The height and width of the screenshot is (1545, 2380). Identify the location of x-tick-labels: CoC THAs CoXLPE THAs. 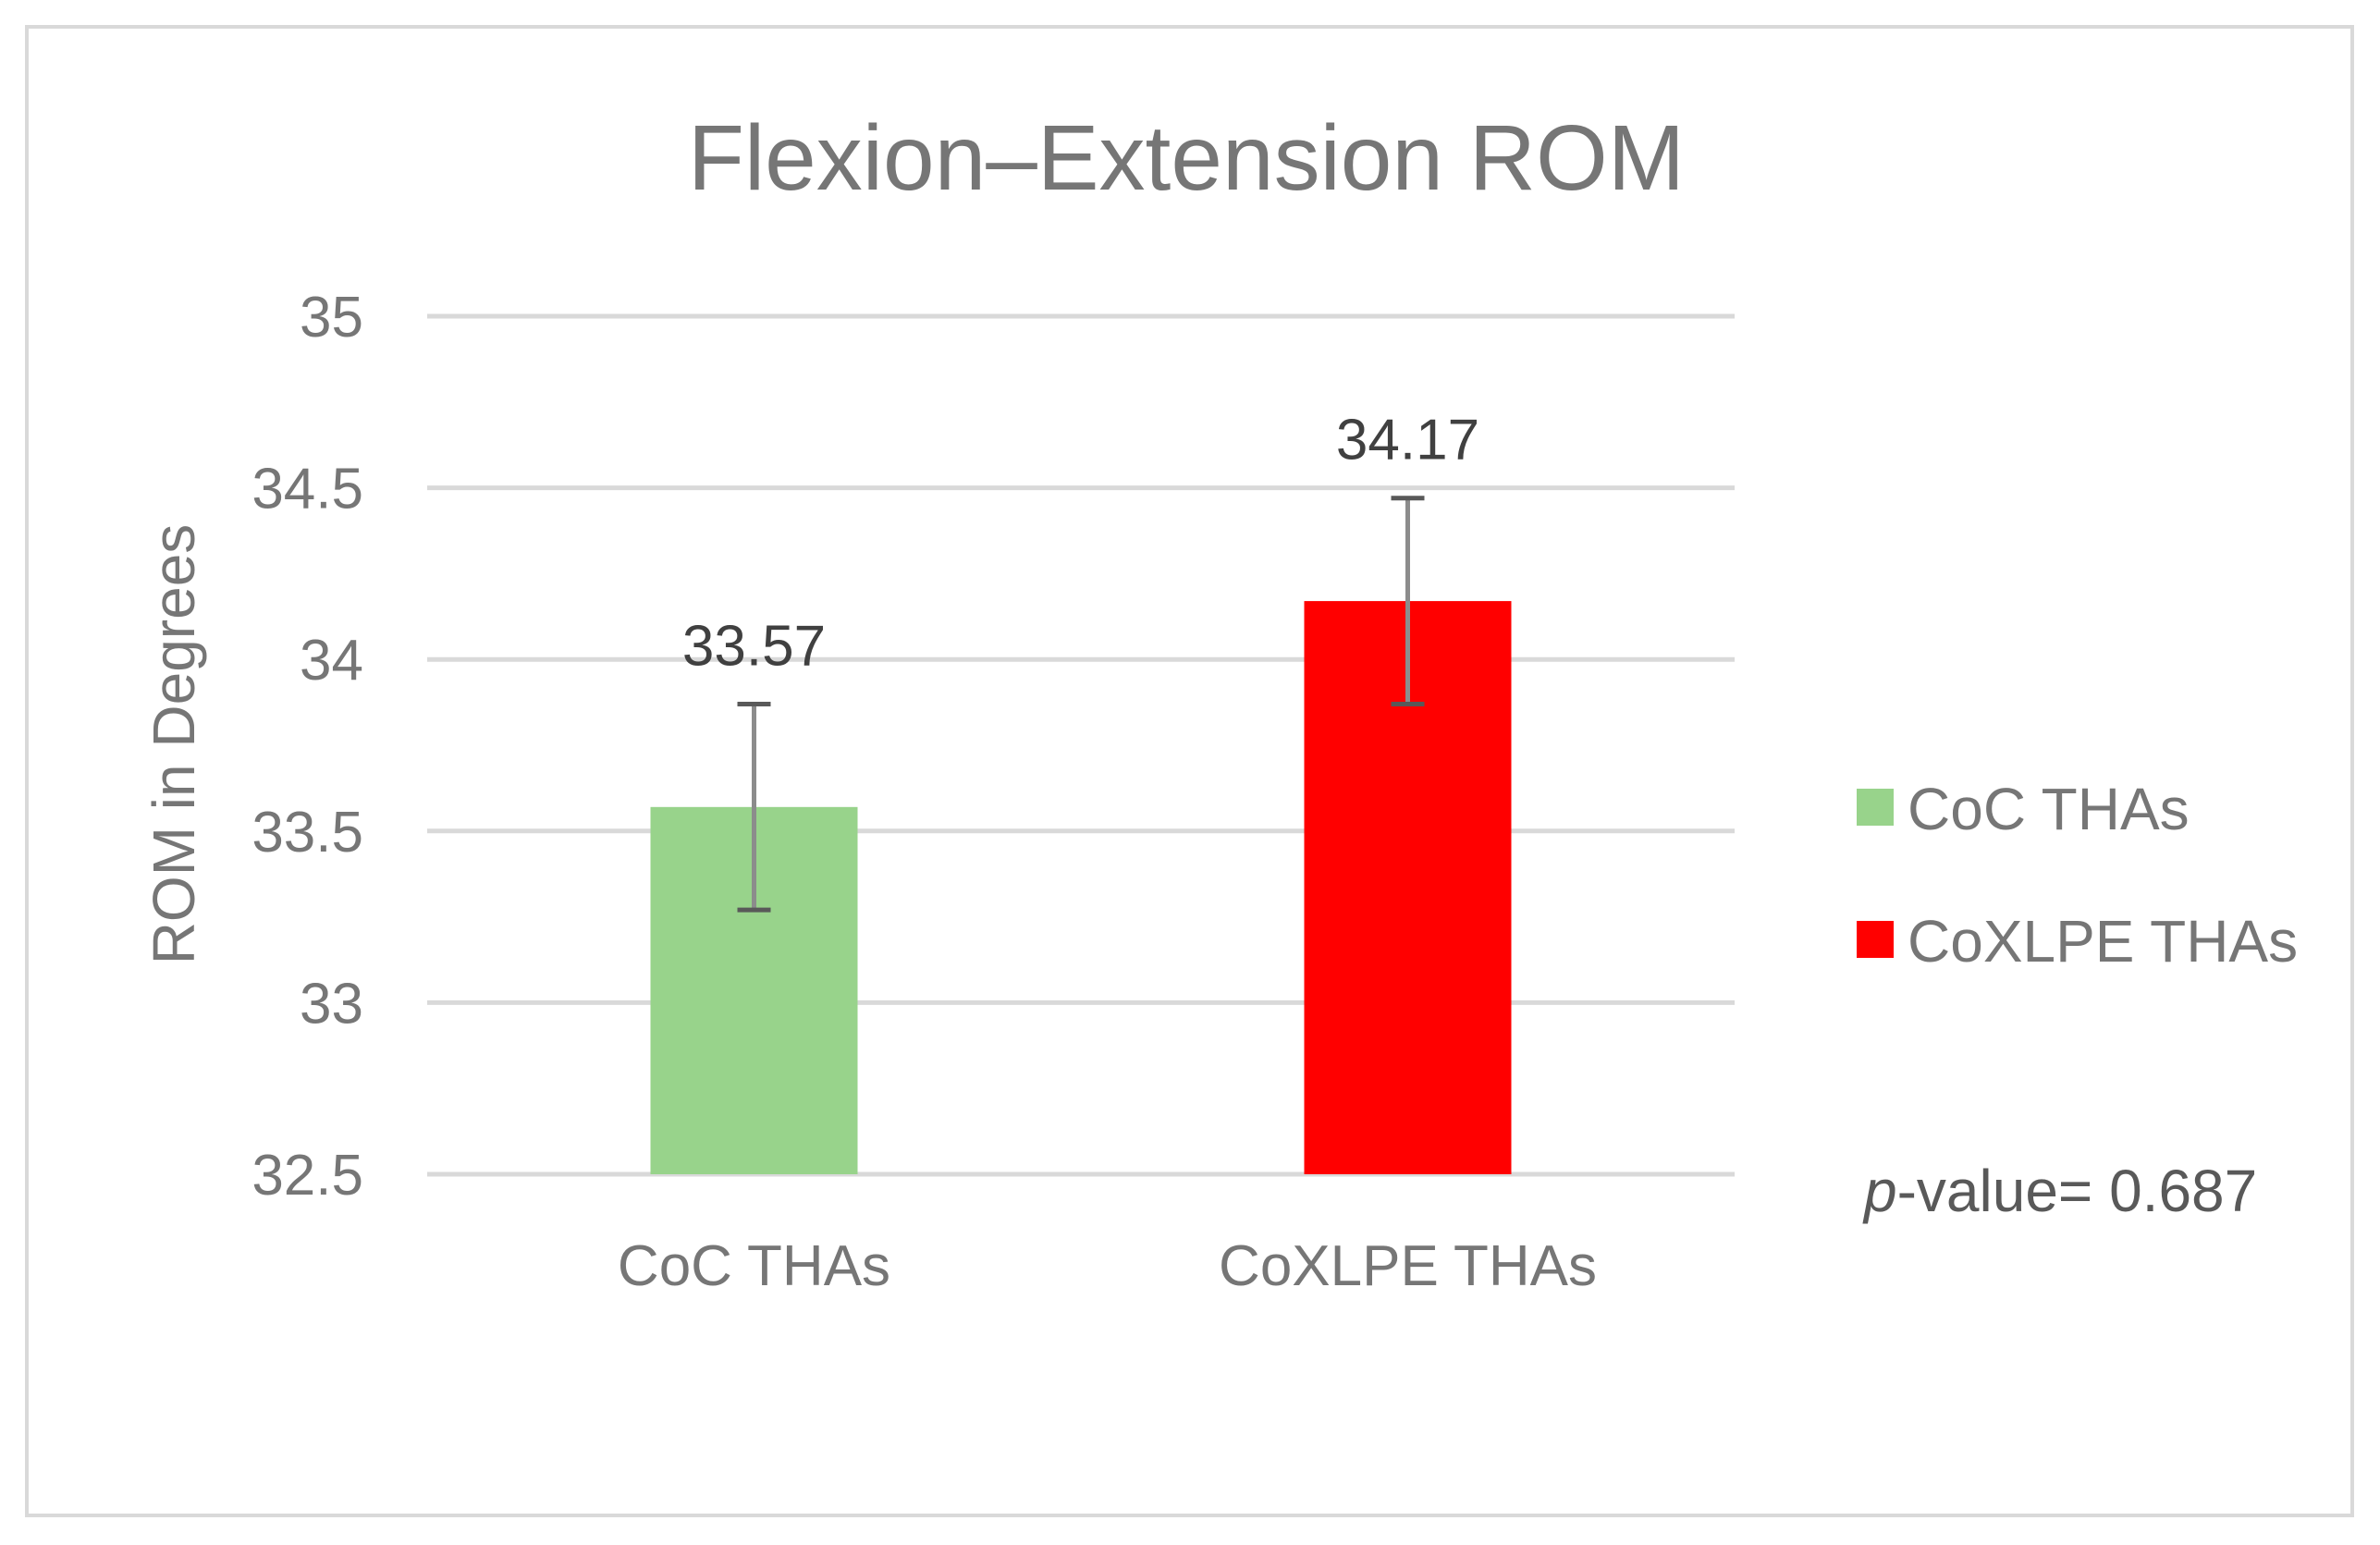
(1107, 1266).